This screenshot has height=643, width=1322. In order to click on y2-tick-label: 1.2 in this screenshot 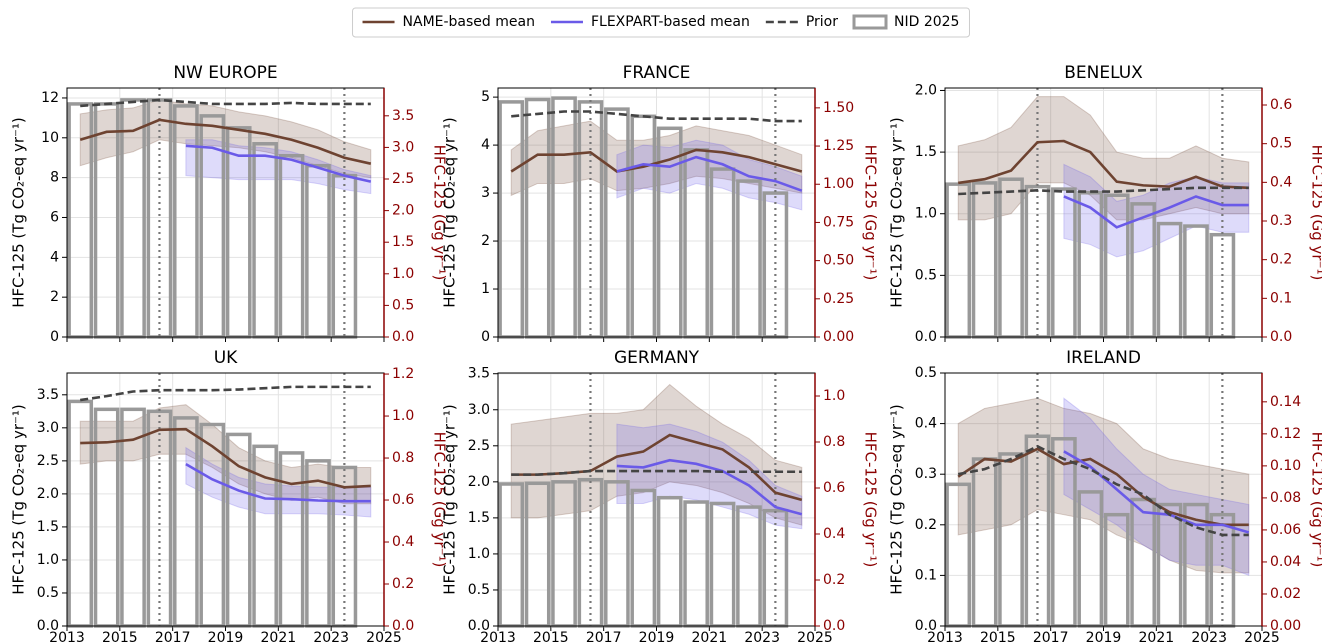, I will do `click(403, 374)`.